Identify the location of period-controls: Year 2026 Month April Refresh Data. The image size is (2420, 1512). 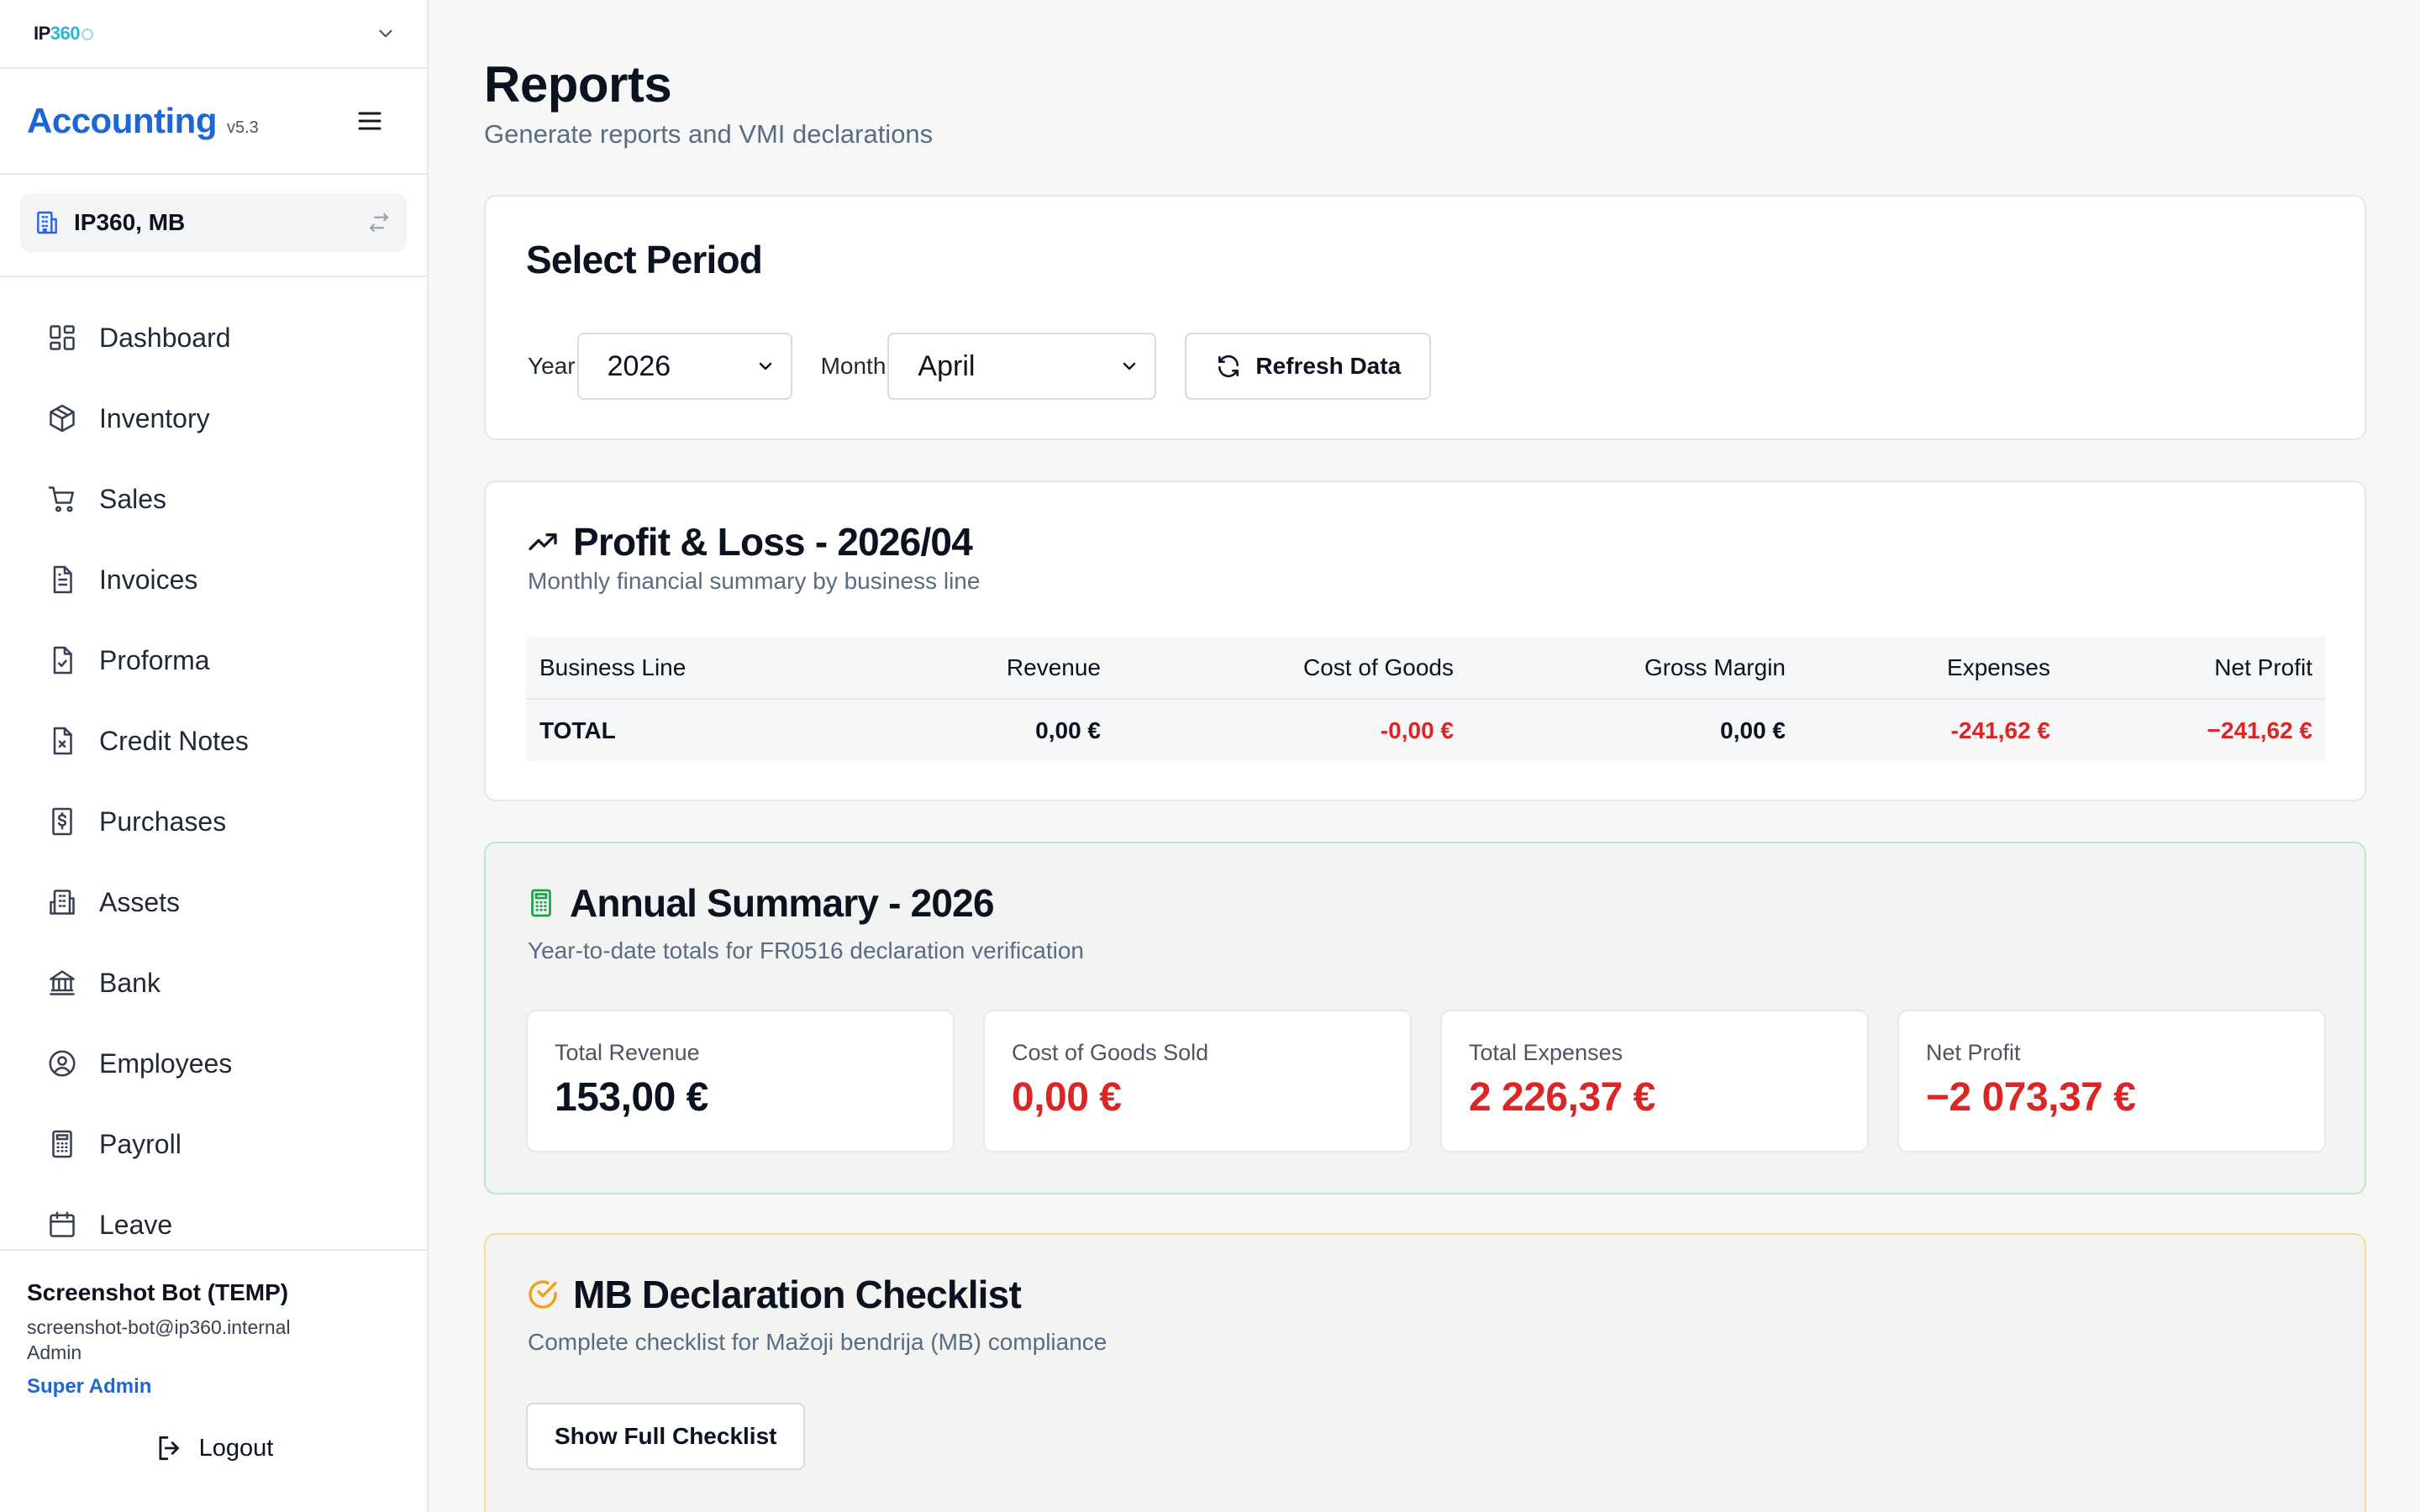
(980, 366).